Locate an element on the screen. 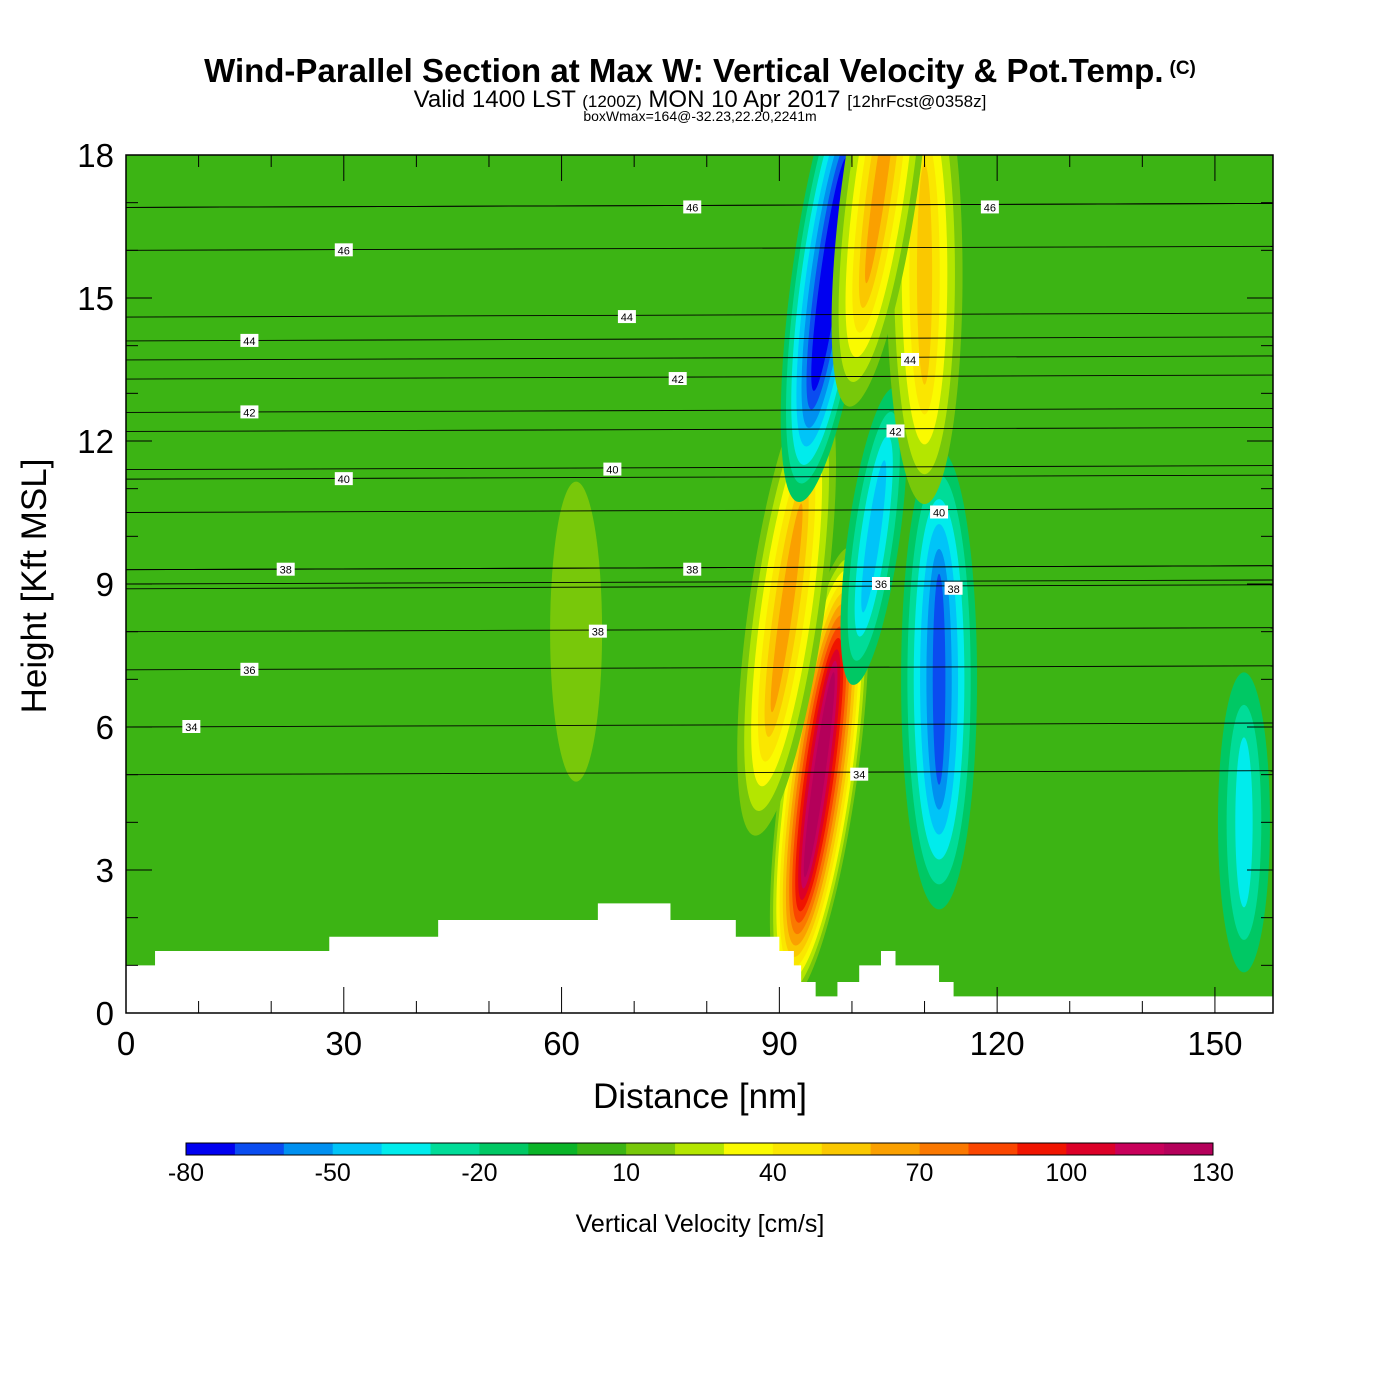 This screenshot has height=1400, width=1400. contour-label-9: 42 is located at coordinates (678, 380).